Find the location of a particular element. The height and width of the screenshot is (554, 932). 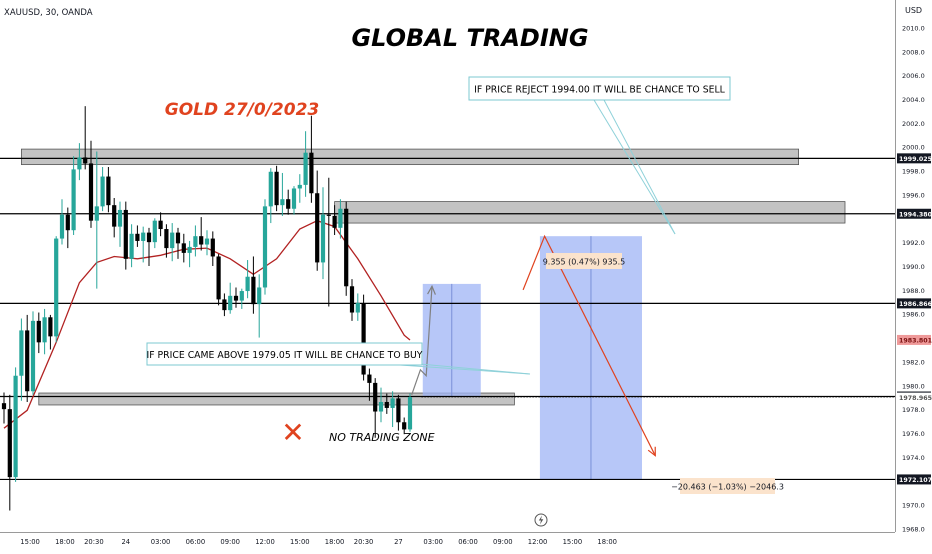

lightning-icon-glyph is located at coordinates (541, 520).